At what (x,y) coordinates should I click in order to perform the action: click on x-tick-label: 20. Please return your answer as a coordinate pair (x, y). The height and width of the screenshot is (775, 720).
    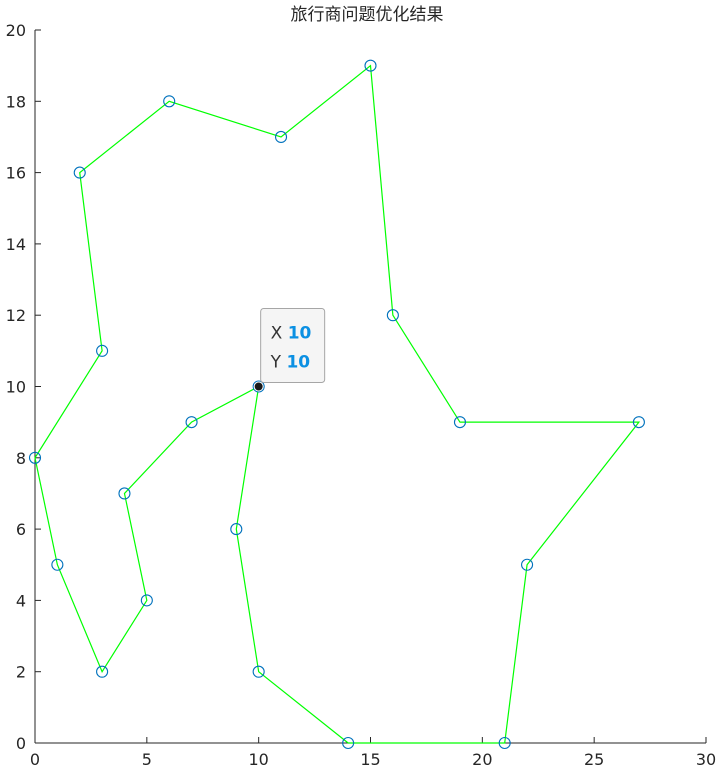
    Looking at the image, I should click on (482, 759).